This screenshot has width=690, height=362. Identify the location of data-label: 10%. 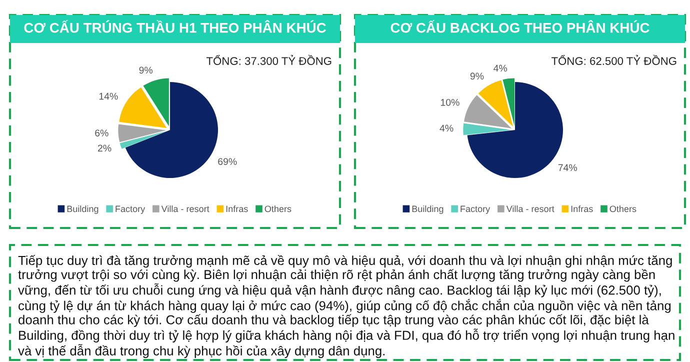
(450, 102).